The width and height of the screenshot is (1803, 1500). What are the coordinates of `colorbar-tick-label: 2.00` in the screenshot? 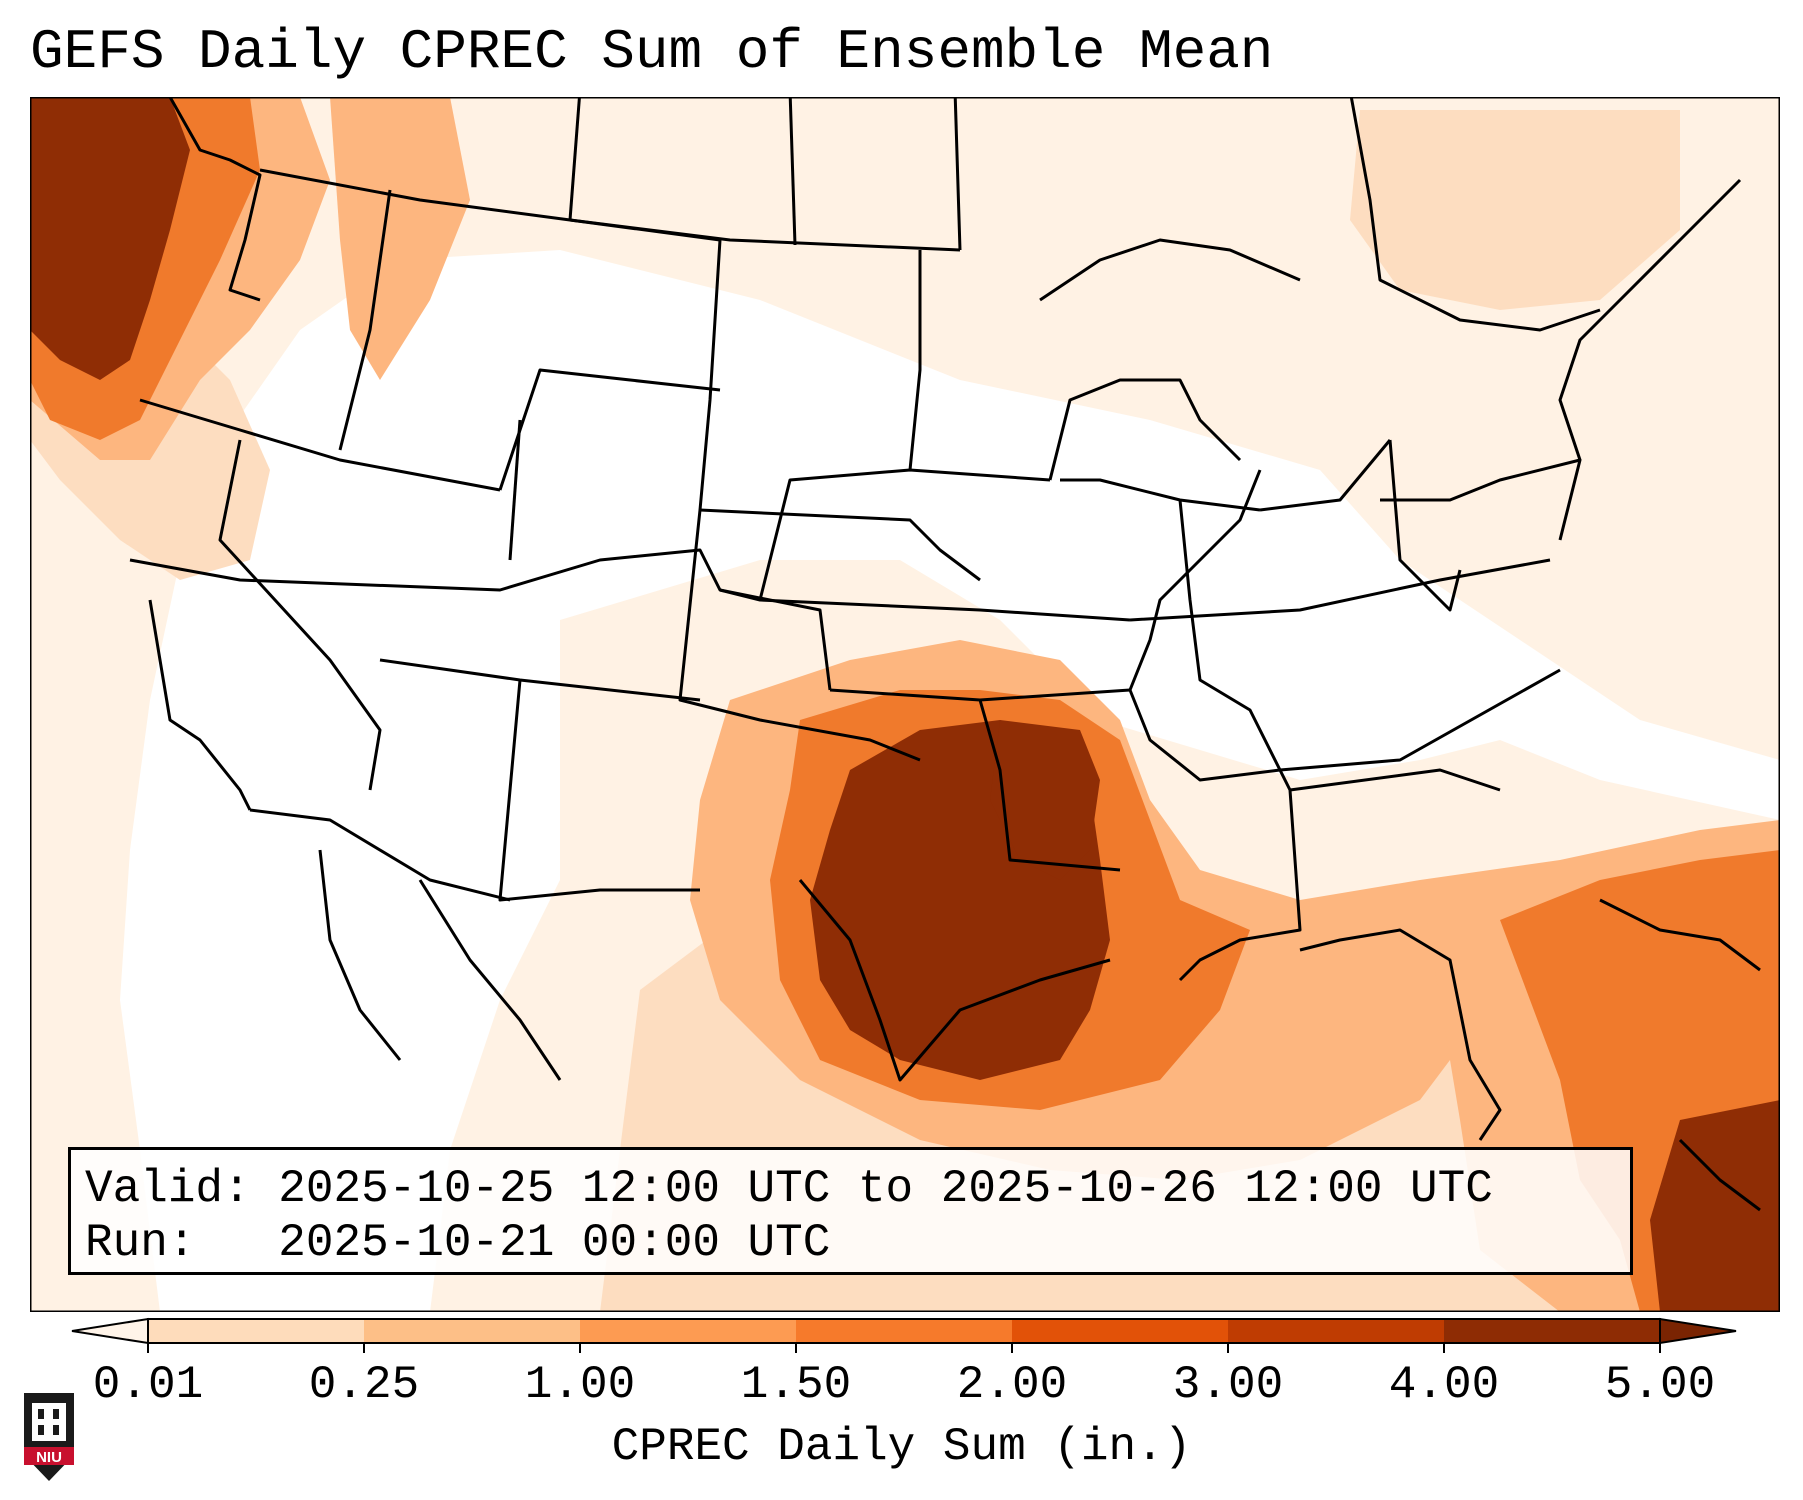 It's located at (1012, 1385).